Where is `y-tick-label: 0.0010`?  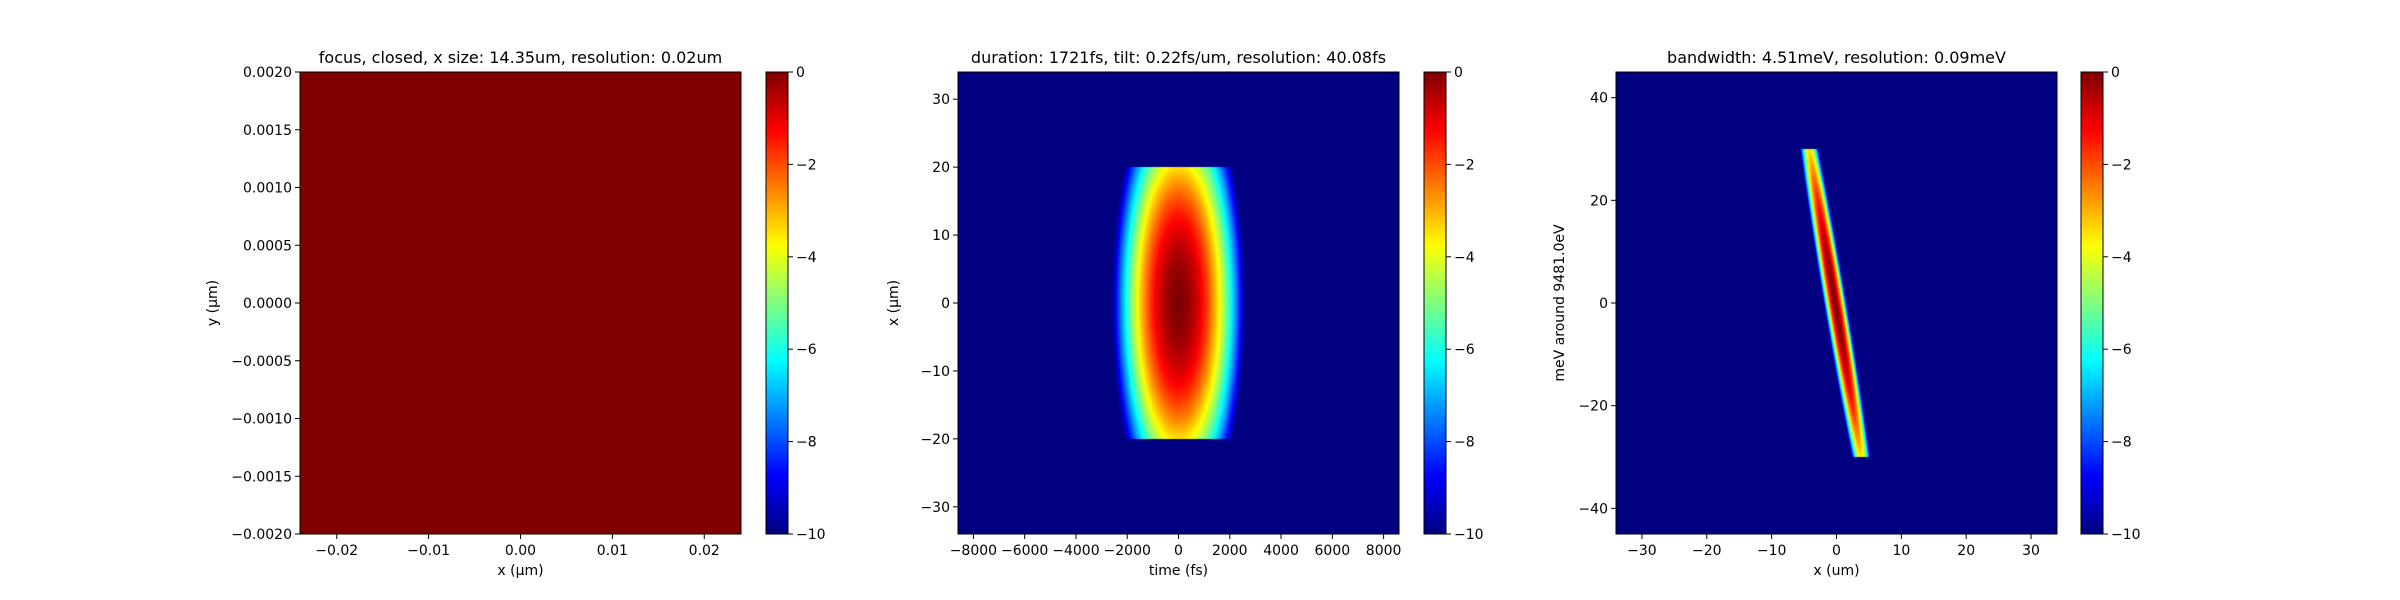 y-tick-label: 0.0010 is located at coordinates (267, 189).